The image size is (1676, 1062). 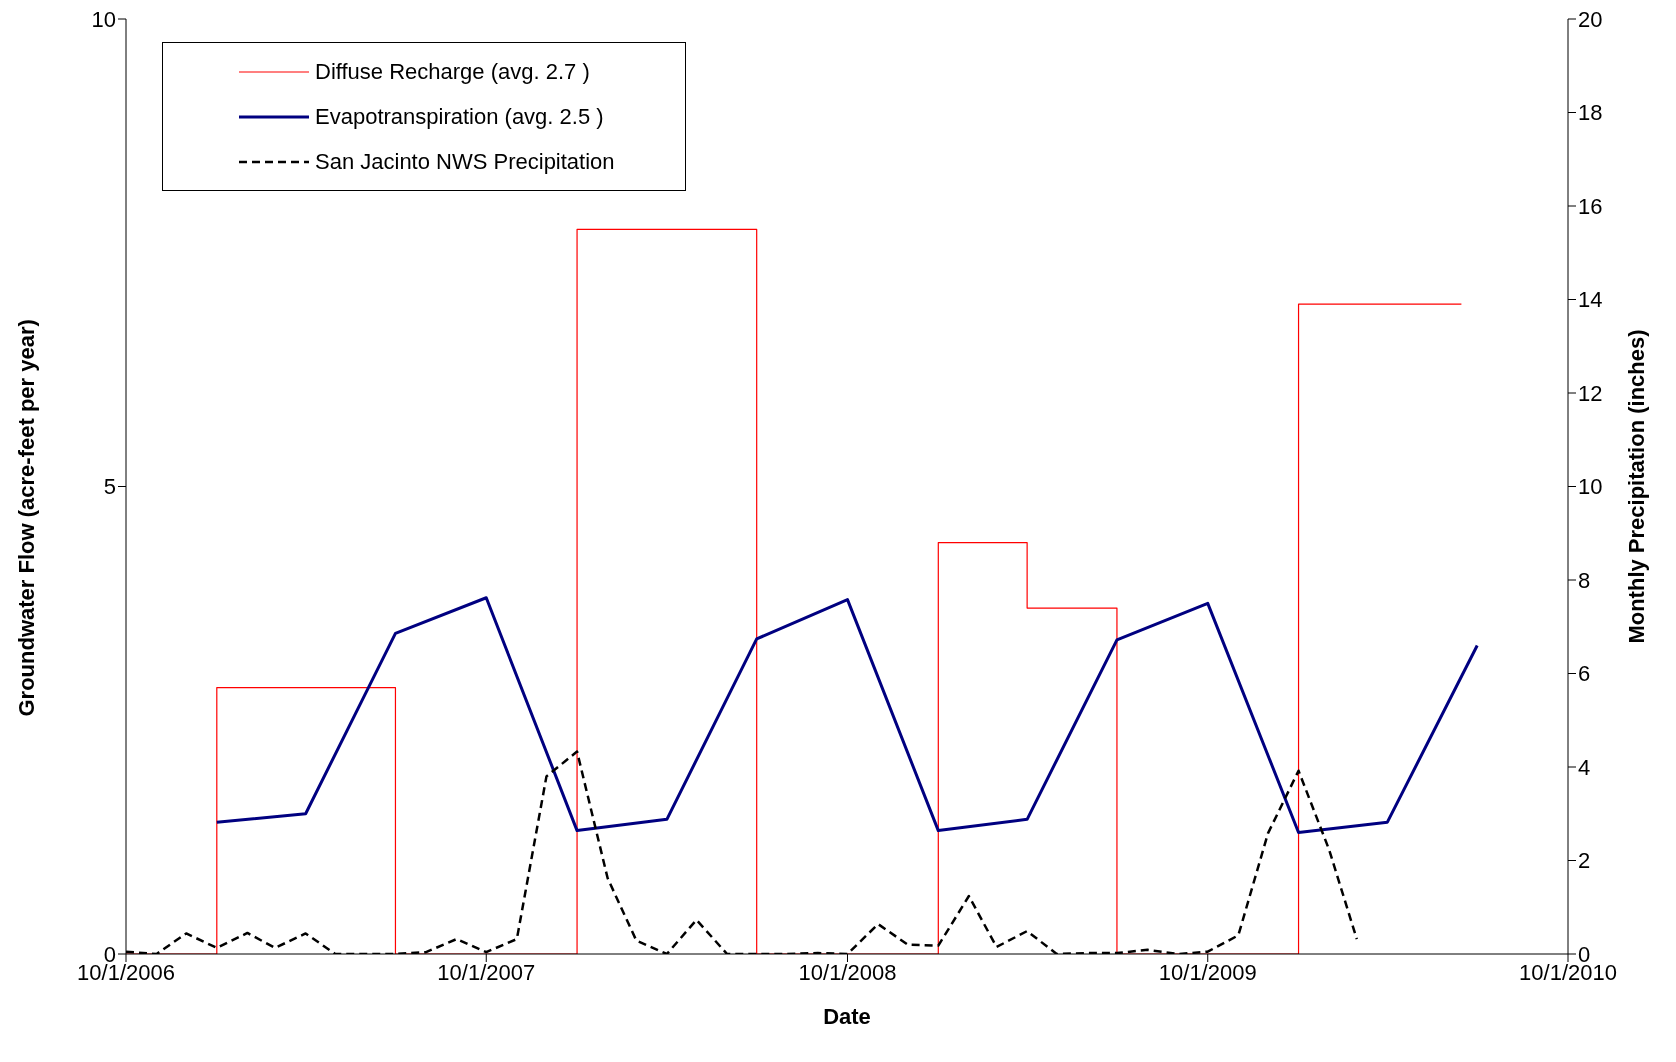 What do you see at coordinates (1584, 861) in the screenshot?
I see `y2-tick-label: 2` at bounding box center [1584, 861].